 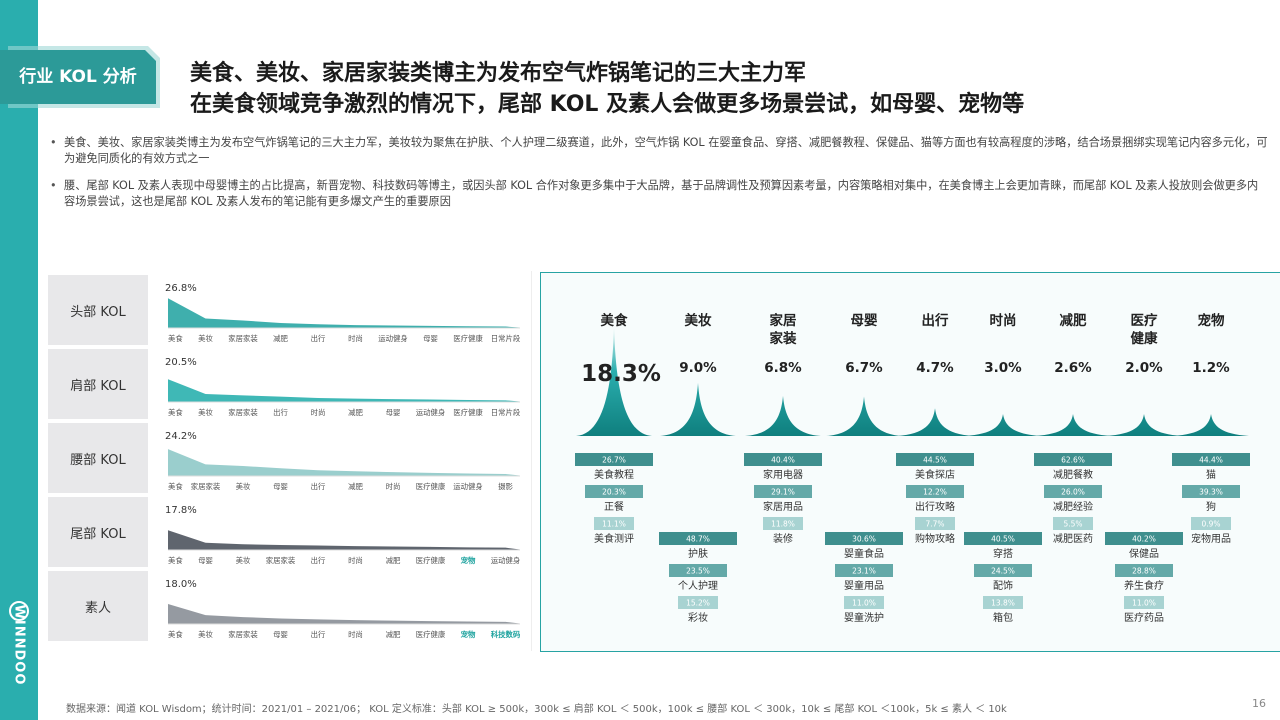 What do you see at coordinates (1144, 553) in the screenshot?
I see `subcategory-name: 保健品` at bounding box center [1144, 553].